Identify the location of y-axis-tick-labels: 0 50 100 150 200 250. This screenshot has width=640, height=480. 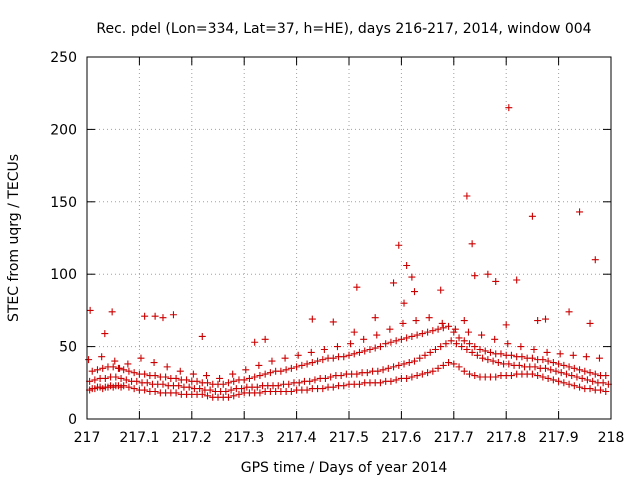
(63, 239).